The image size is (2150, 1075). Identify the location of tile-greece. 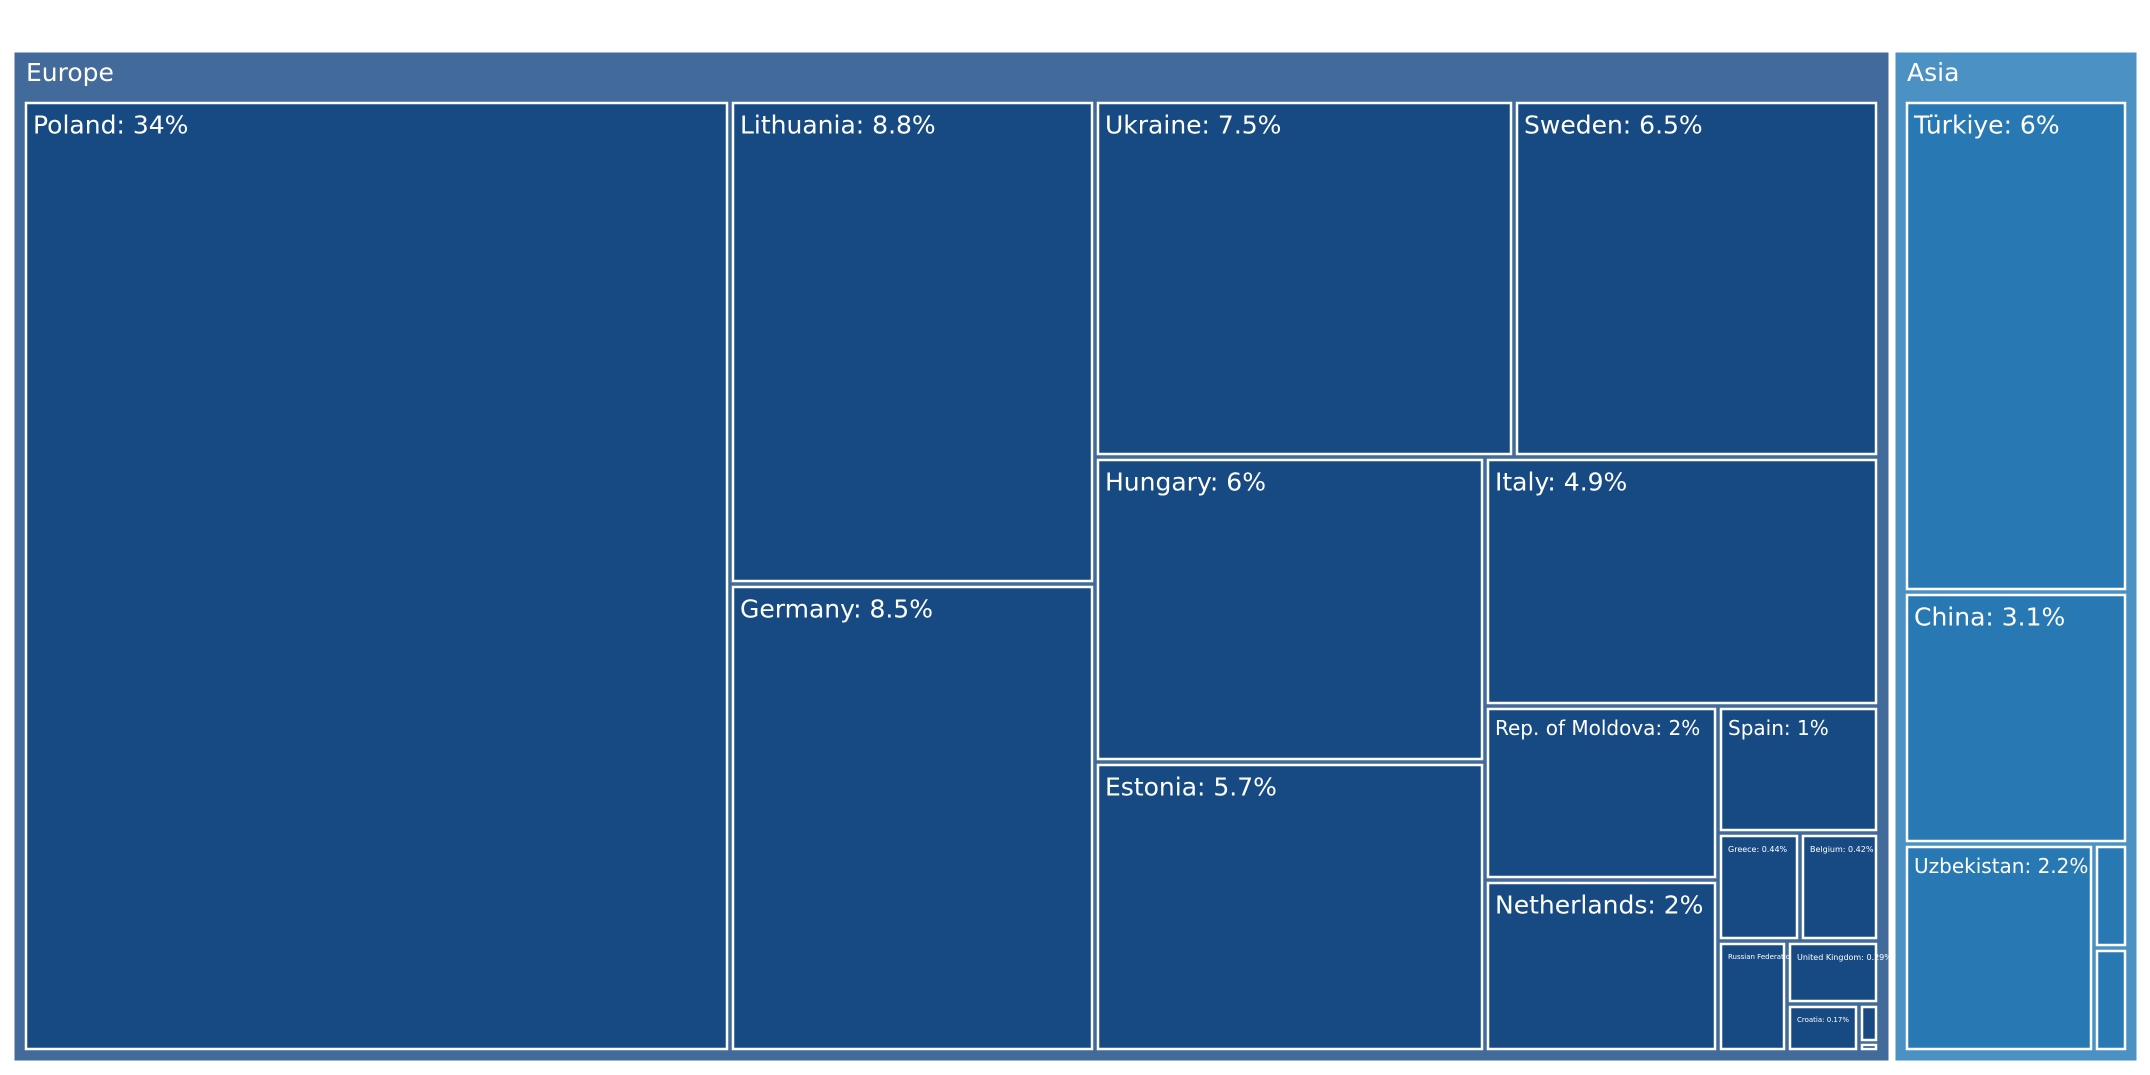
(1759, 887).